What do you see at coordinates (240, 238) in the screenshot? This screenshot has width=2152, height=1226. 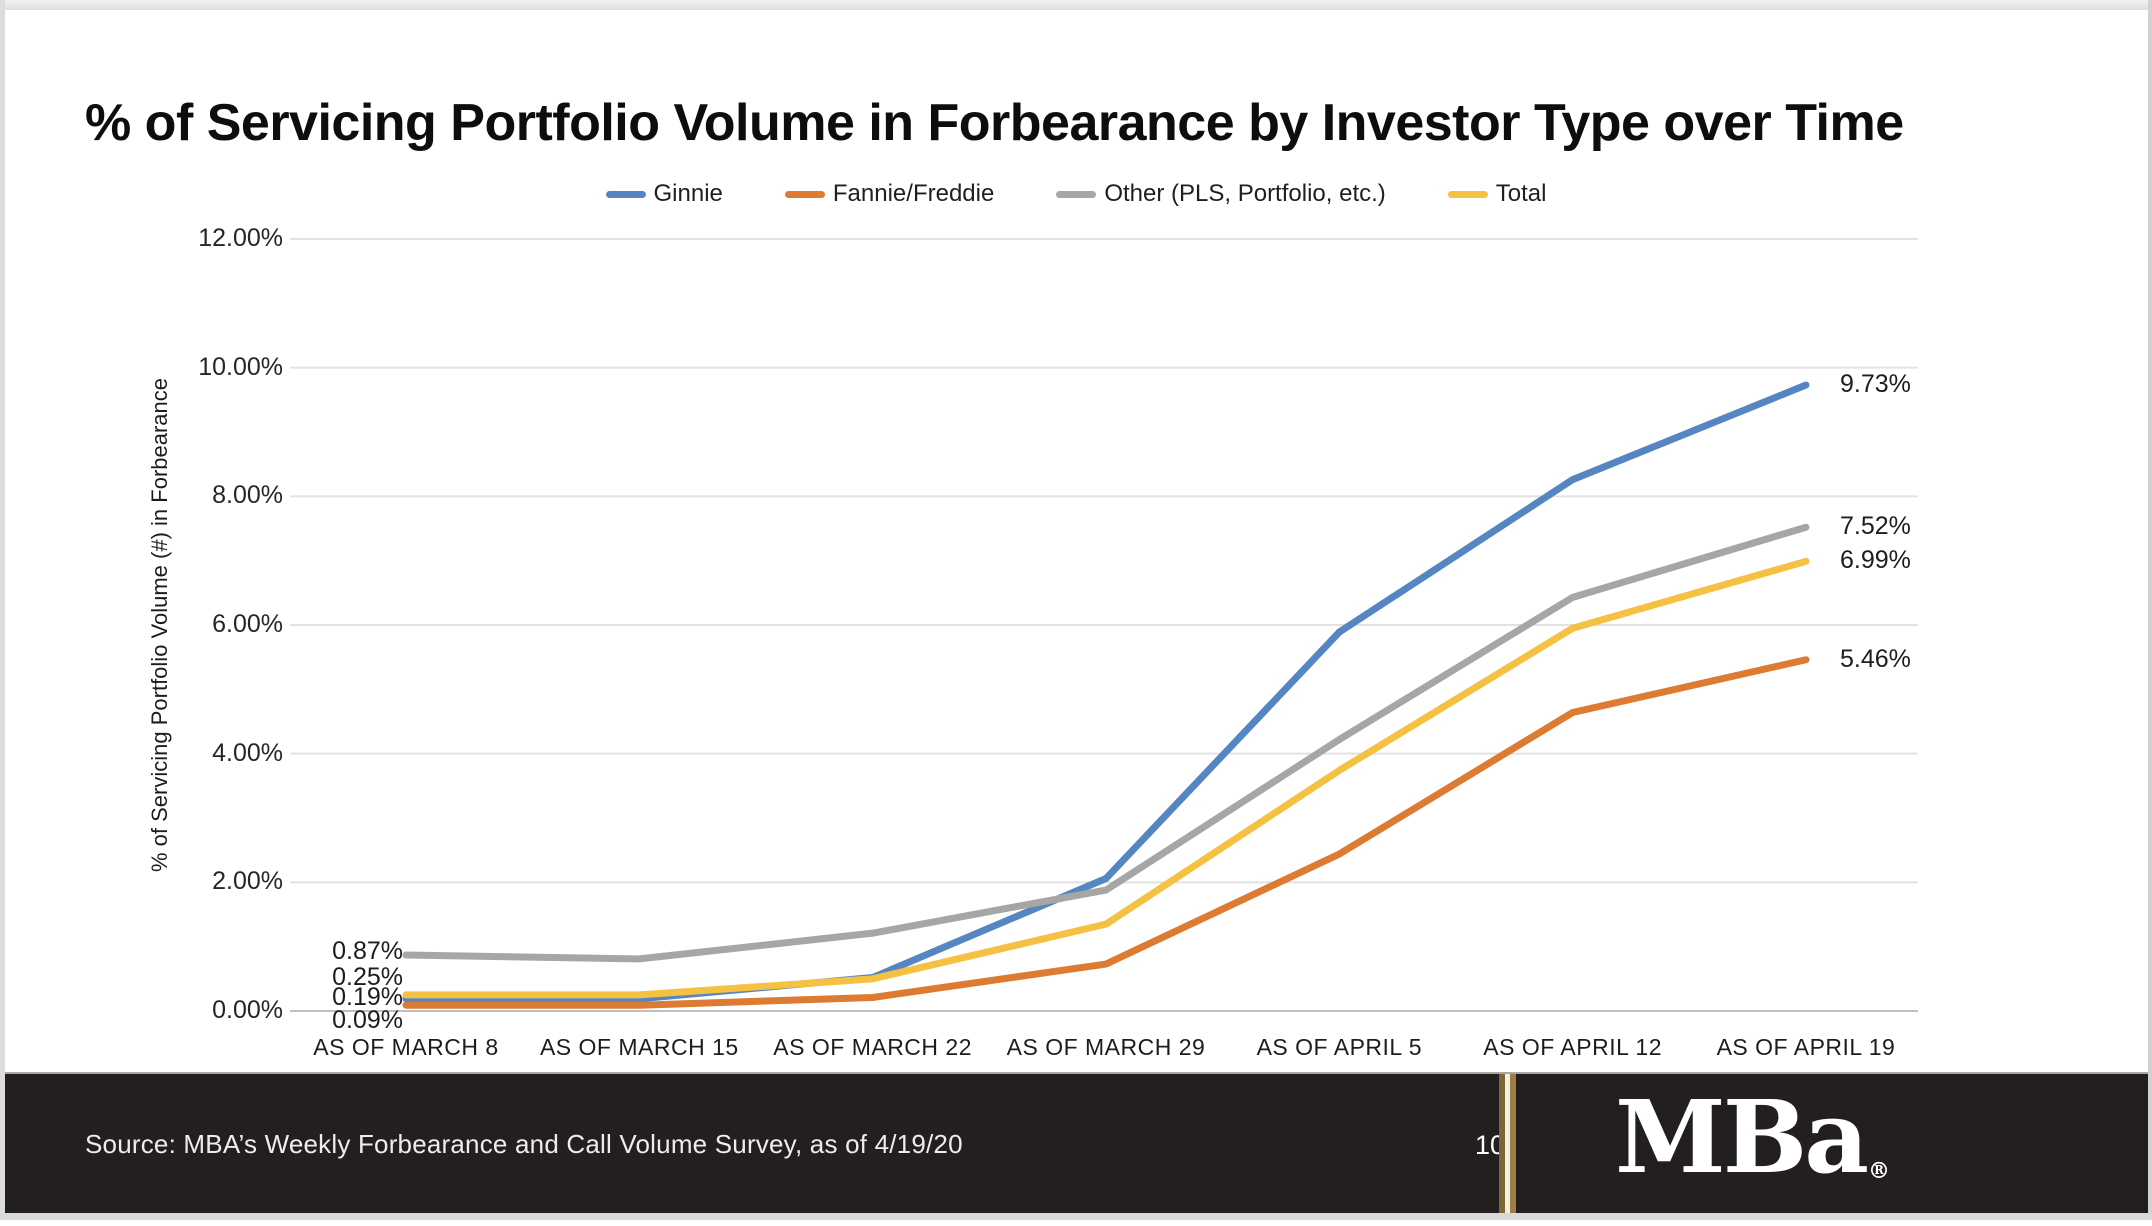 I see `y-tick-label: 12.00%` at bounding box center [240, 238].